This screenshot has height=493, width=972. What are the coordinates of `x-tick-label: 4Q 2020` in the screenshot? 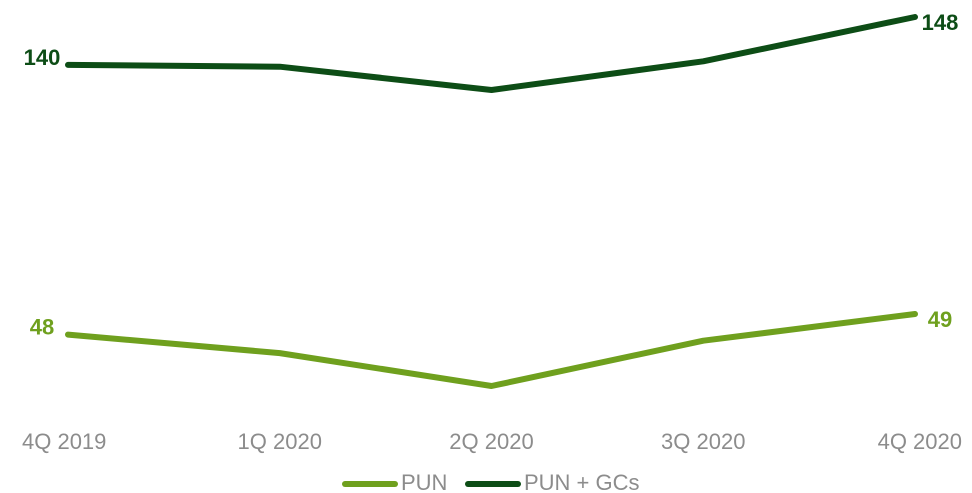 It's located at (920, 441).